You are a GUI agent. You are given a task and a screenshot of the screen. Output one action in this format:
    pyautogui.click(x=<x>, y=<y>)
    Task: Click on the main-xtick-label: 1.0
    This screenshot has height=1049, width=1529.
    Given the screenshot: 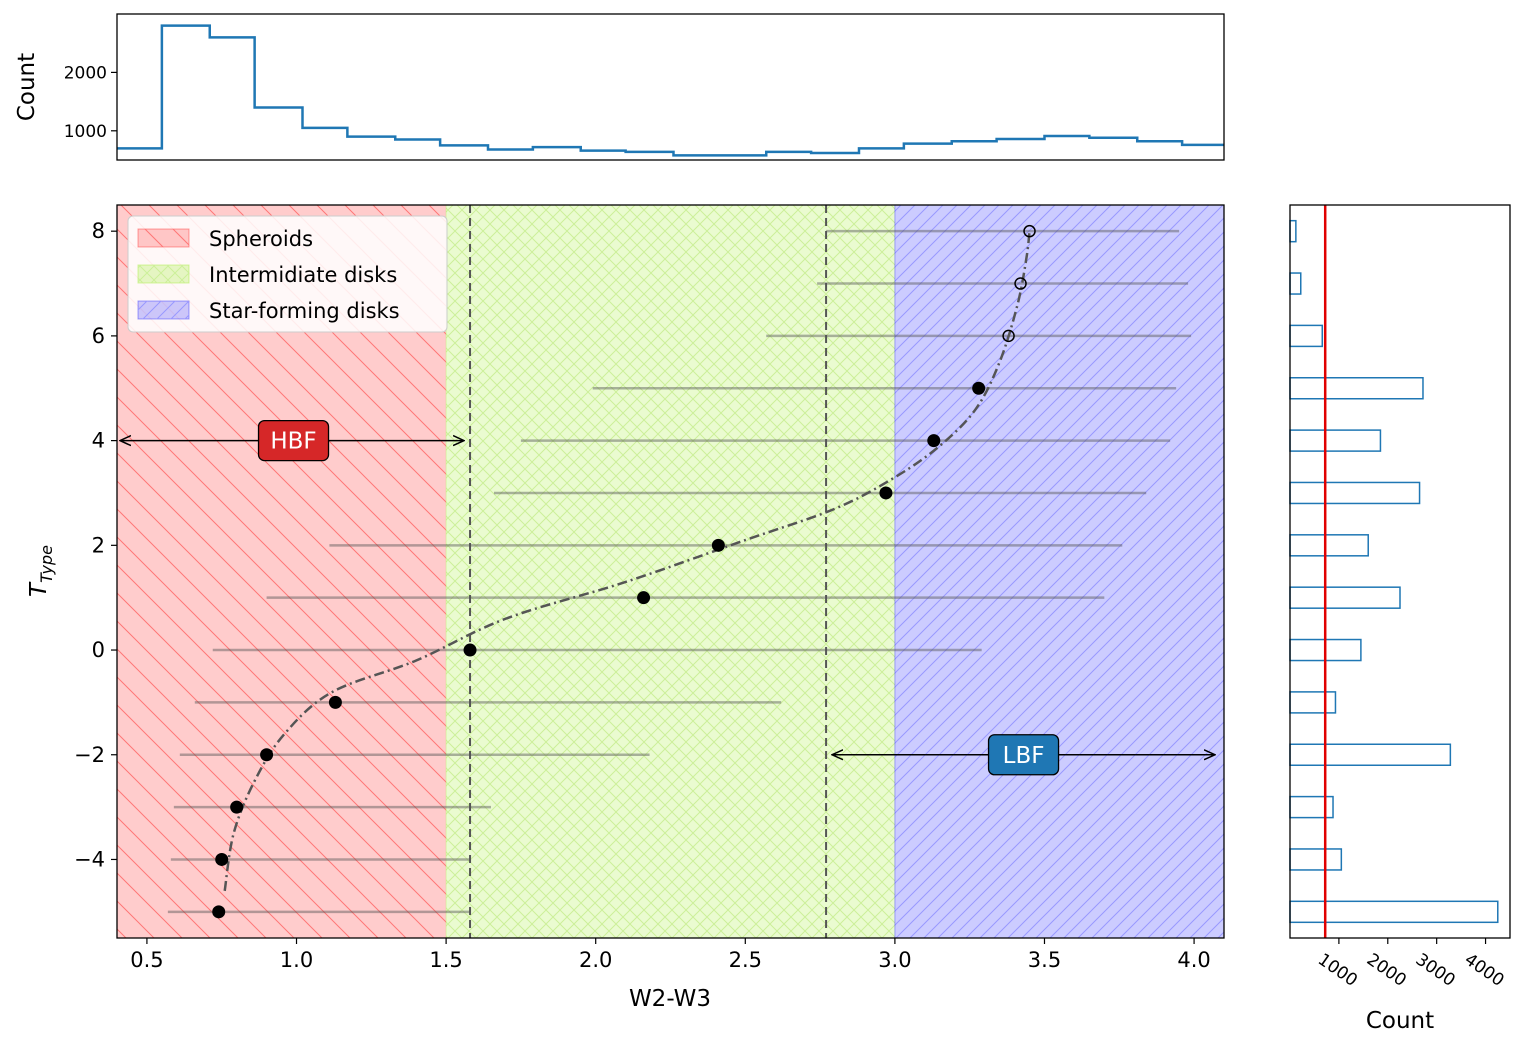 What is the action you would take?
    pyautogui.click(x=296, y=960)
    